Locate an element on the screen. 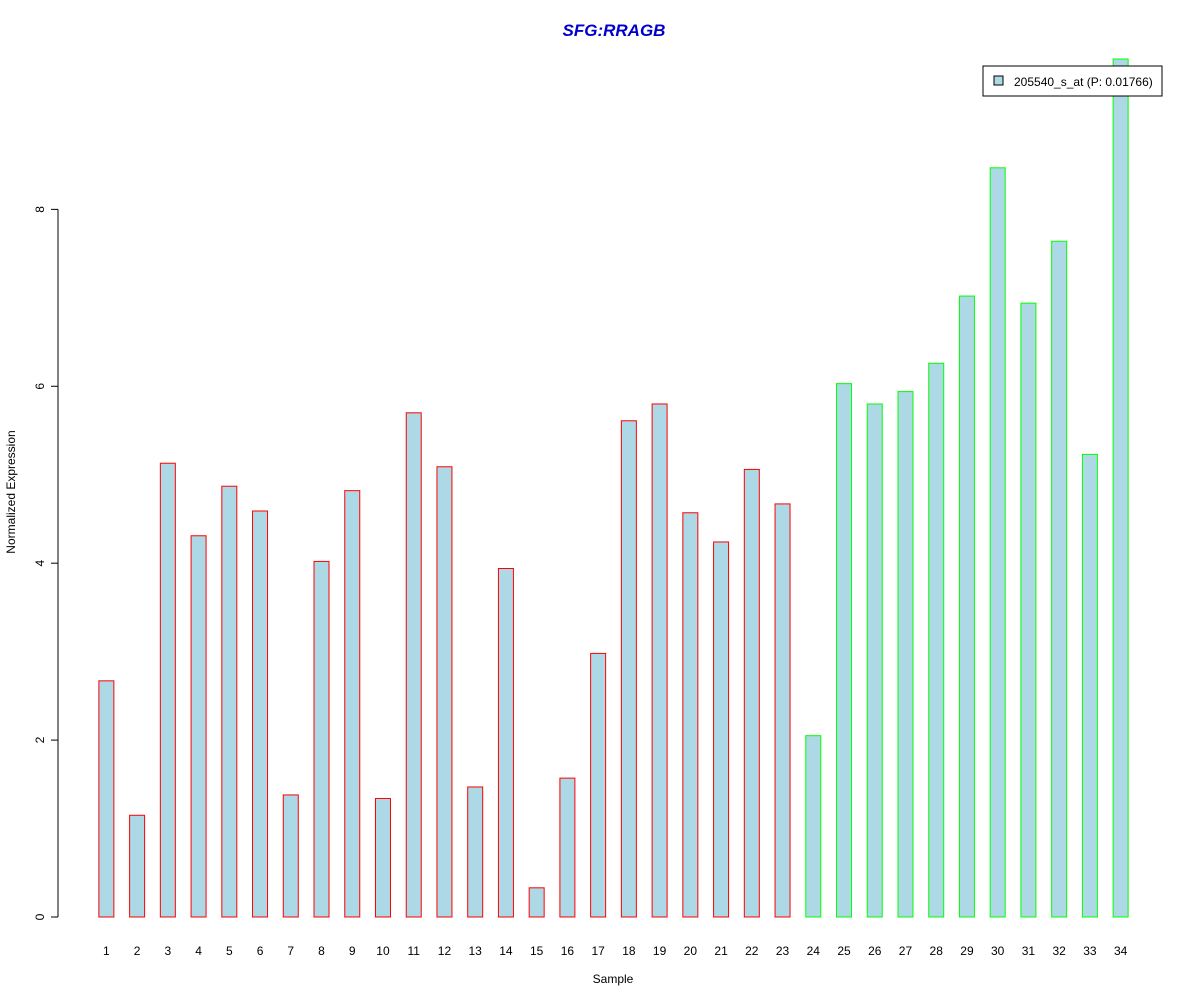 The height and width of the screenshot is (1000, 1200). x-tick-label: 13 is located at coordinates (476, 951).